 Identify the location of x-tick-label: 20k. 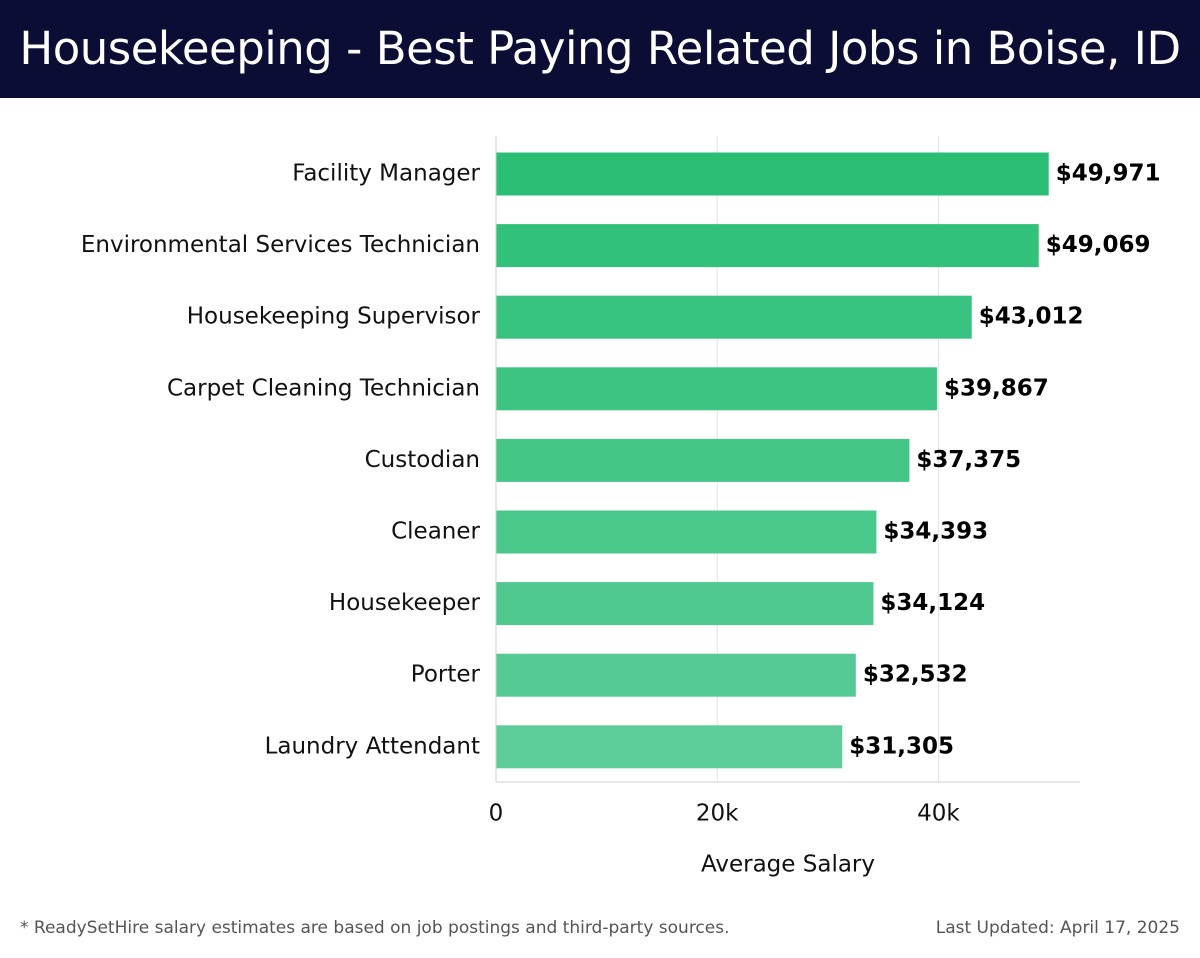
(717, 814).